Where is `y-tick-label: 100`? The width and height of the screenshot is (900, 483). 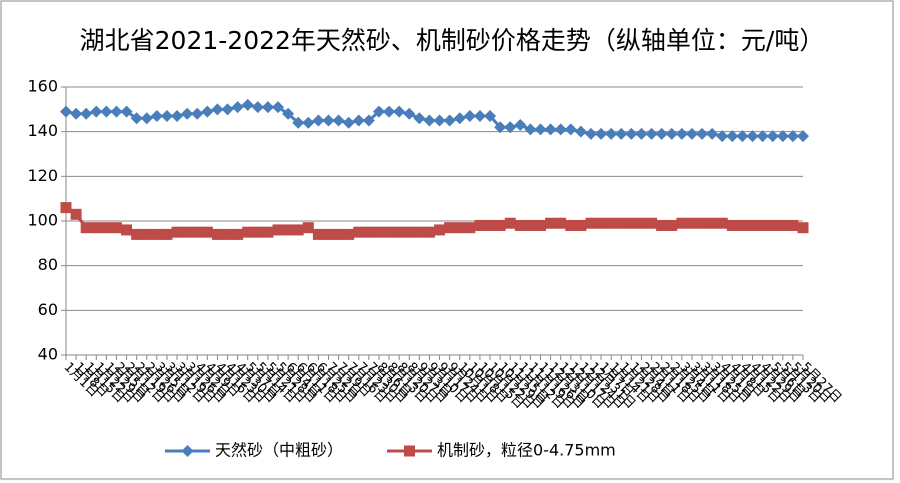 y-tick-label: 100 is located at coordinates (42, 220).